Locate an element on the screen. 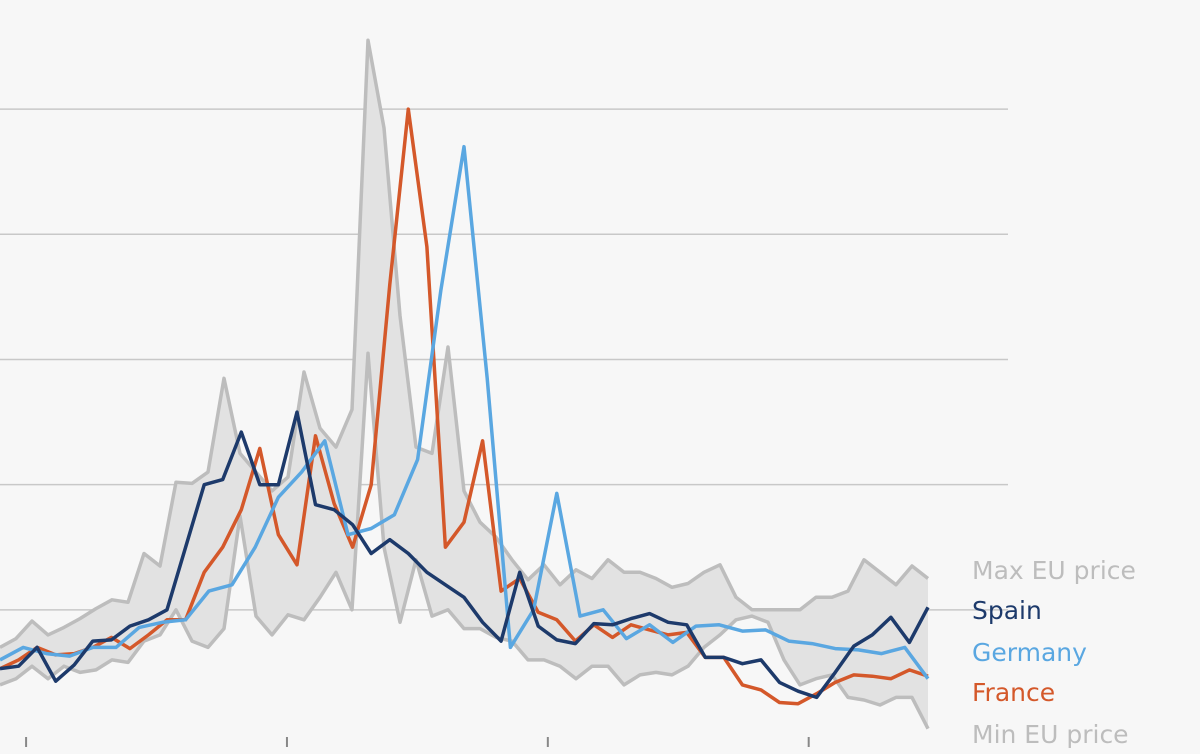 This screenshot has width=1200, height=754. label-france: France is located at coordinates (1013, 692).